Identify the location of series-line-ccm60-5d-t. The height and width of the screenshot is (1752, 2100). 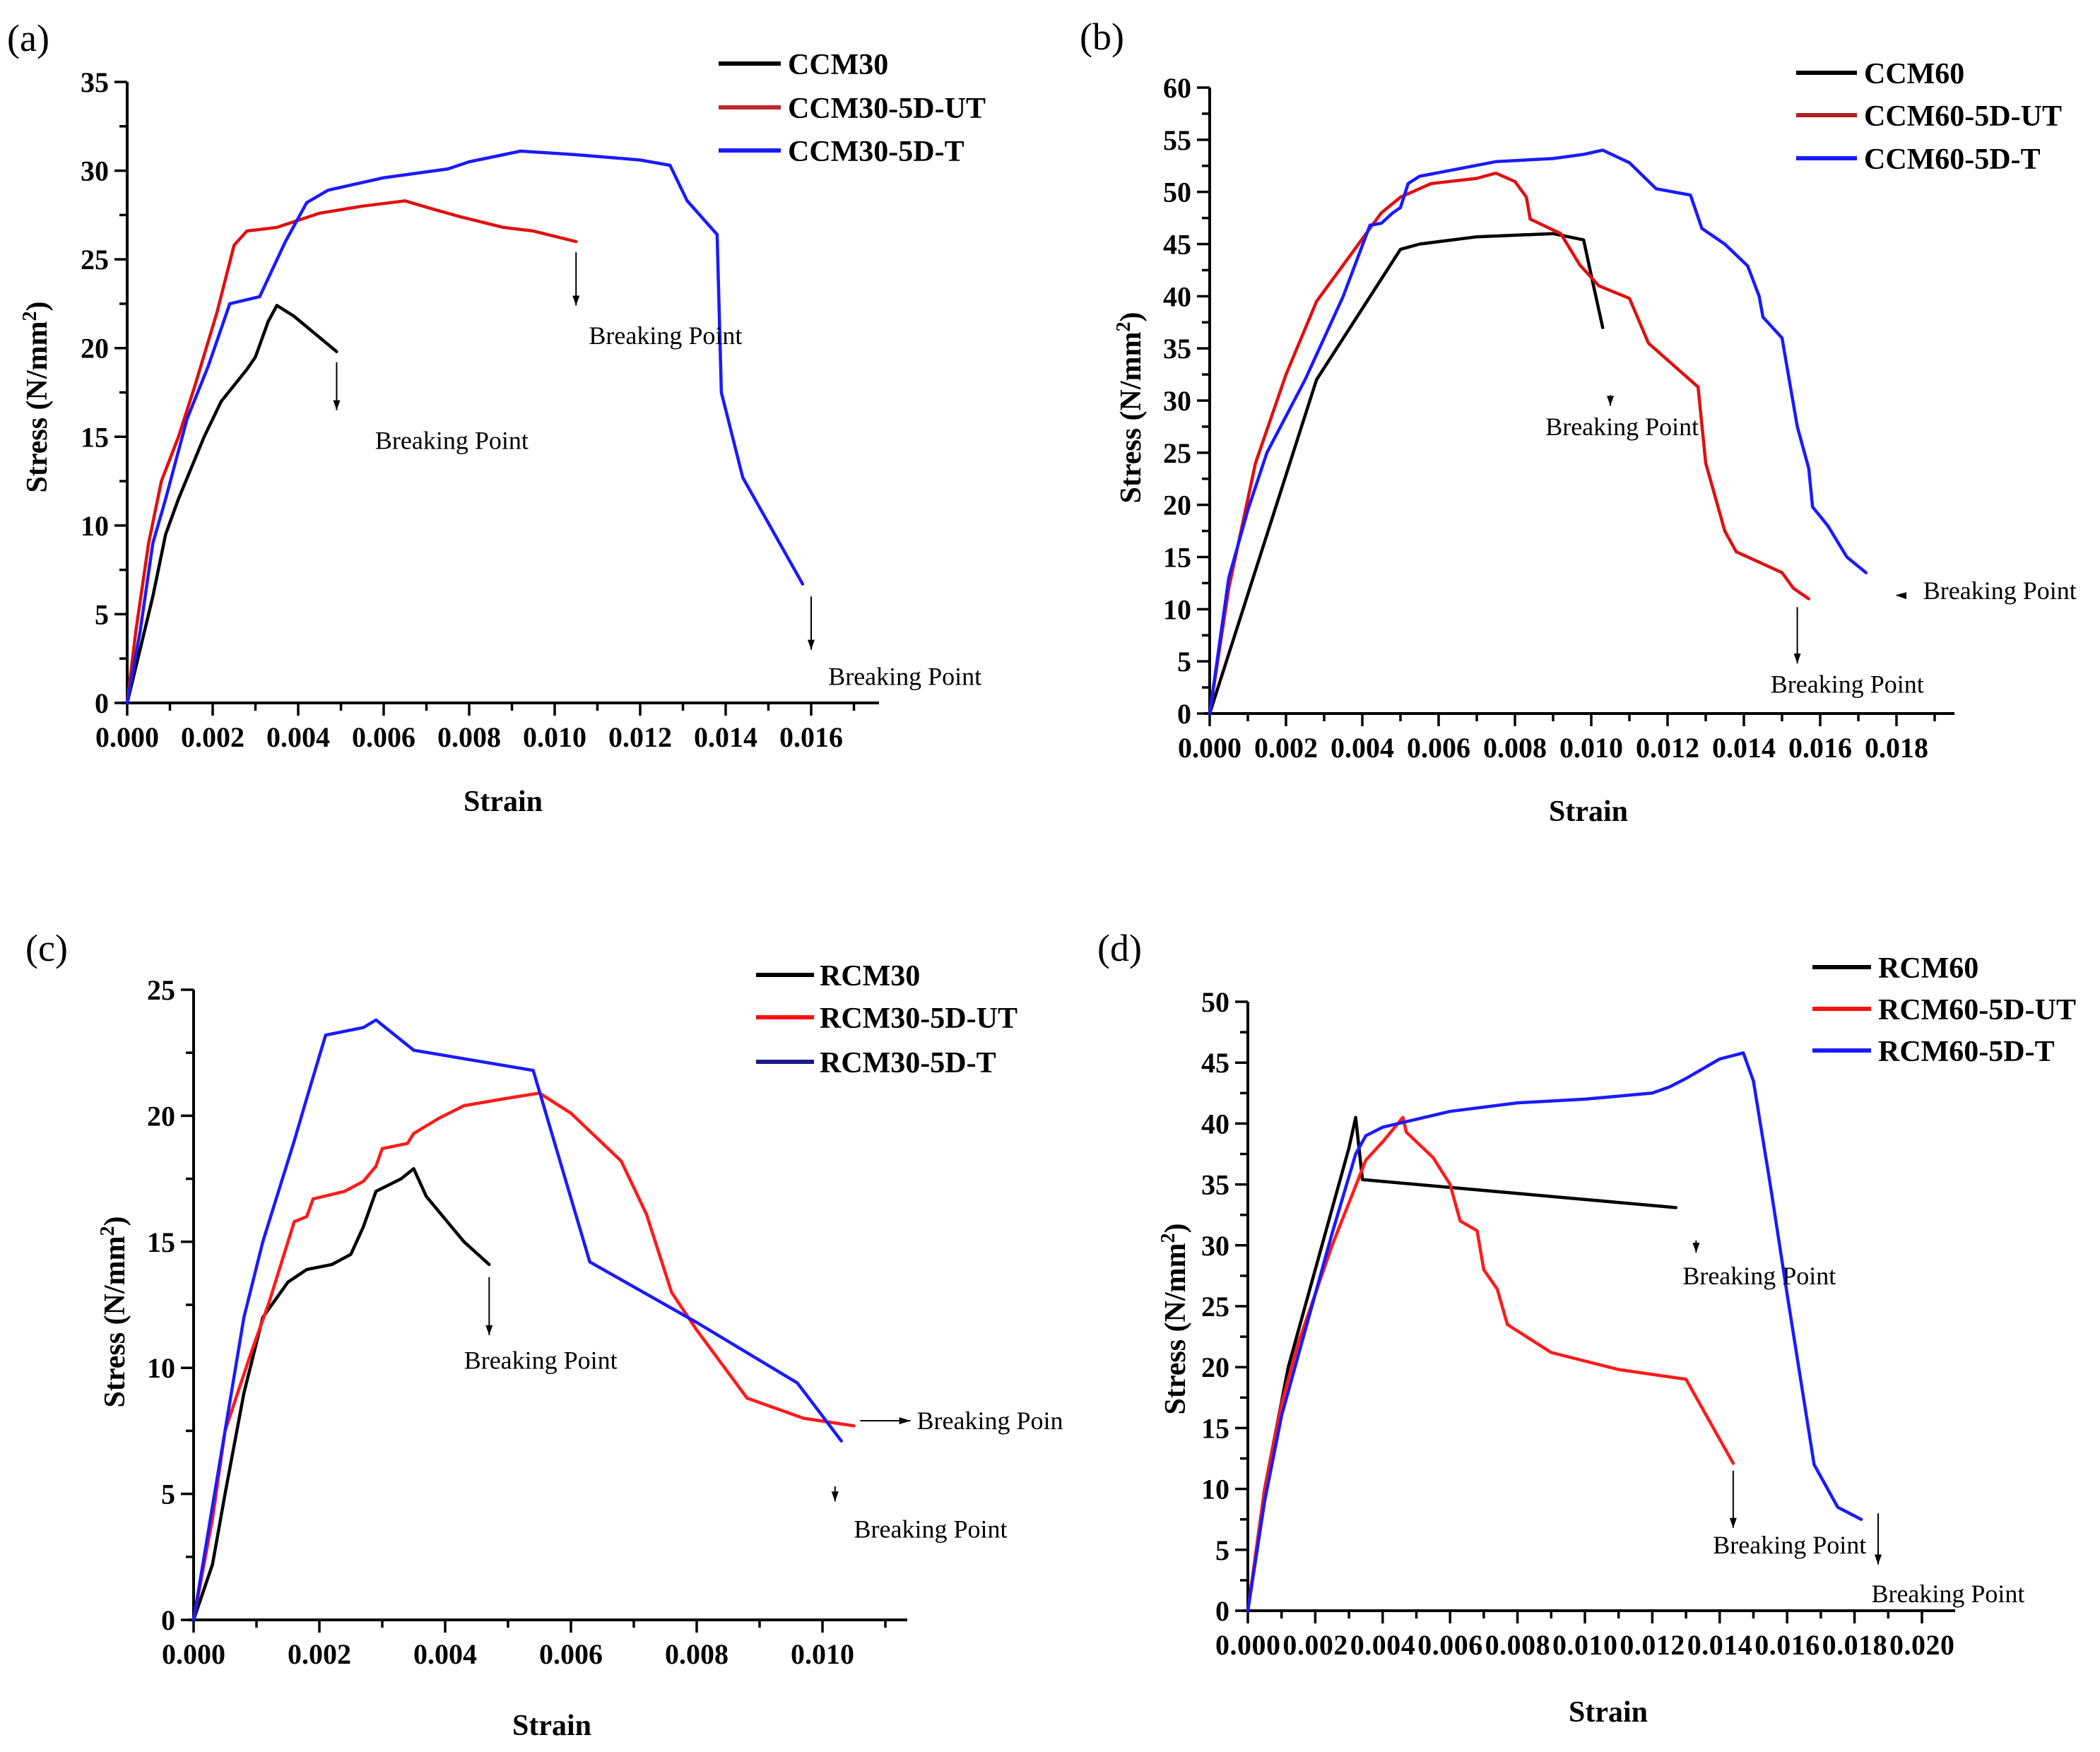
(1538, 432).